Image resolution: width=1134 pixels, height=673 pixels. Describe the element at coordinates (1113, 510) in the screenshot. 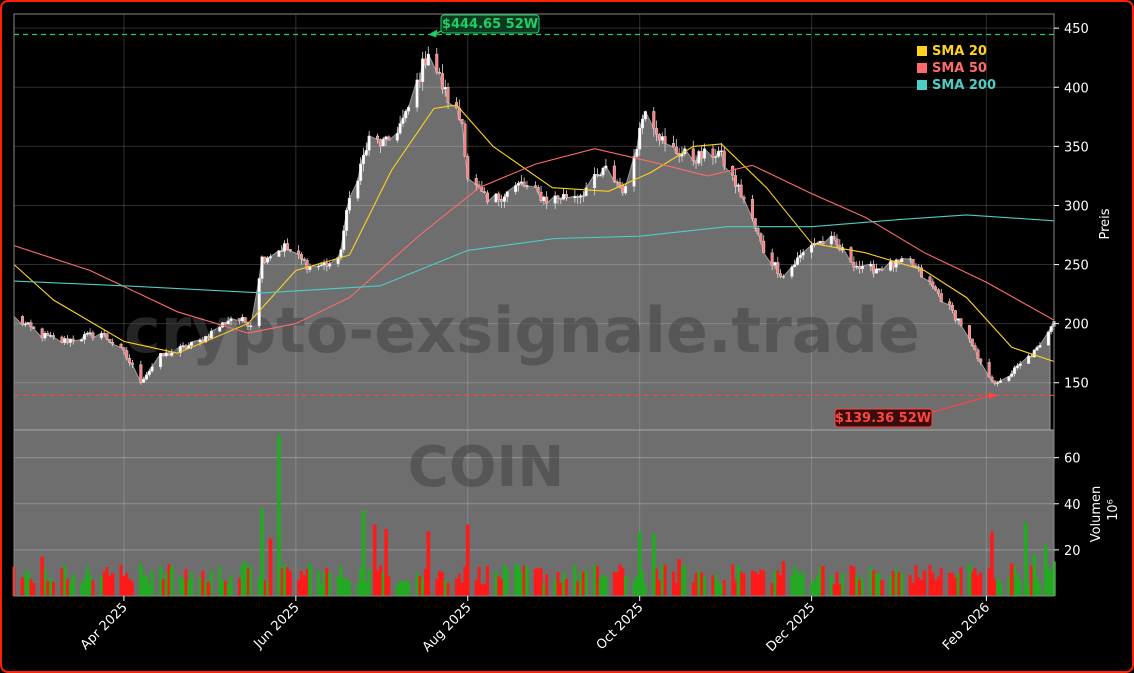

I see `volume-axis-exponent: 10⁶` at that location.